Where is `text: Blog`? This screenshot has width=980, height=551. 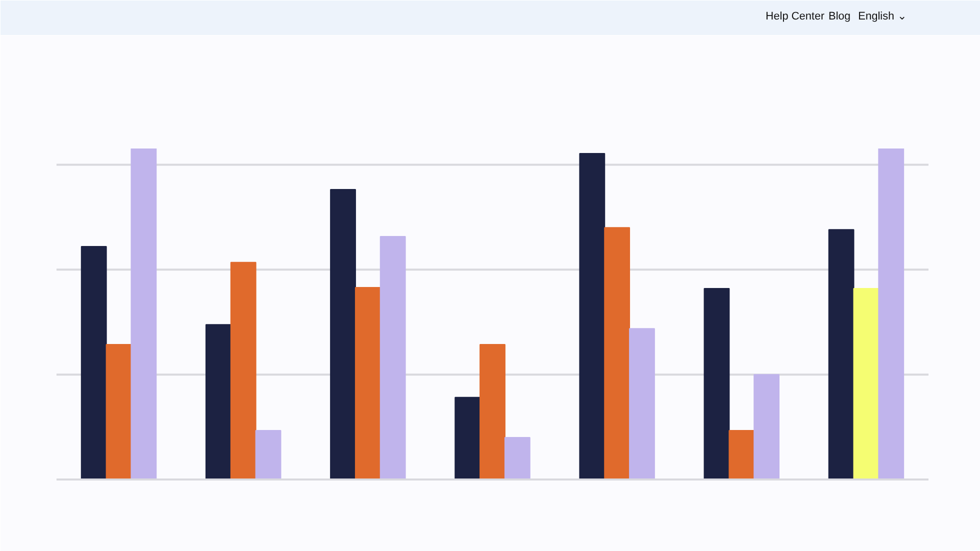
text: Blog is located at coordinates (839, 16).